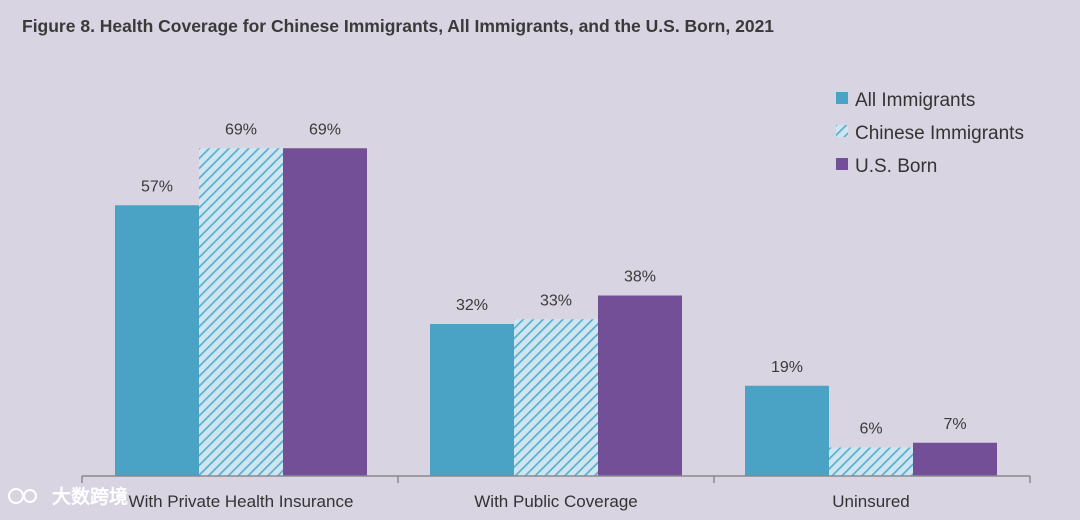  I want to click on bar-all-immigrants-private-insurance, so click(157, 340).